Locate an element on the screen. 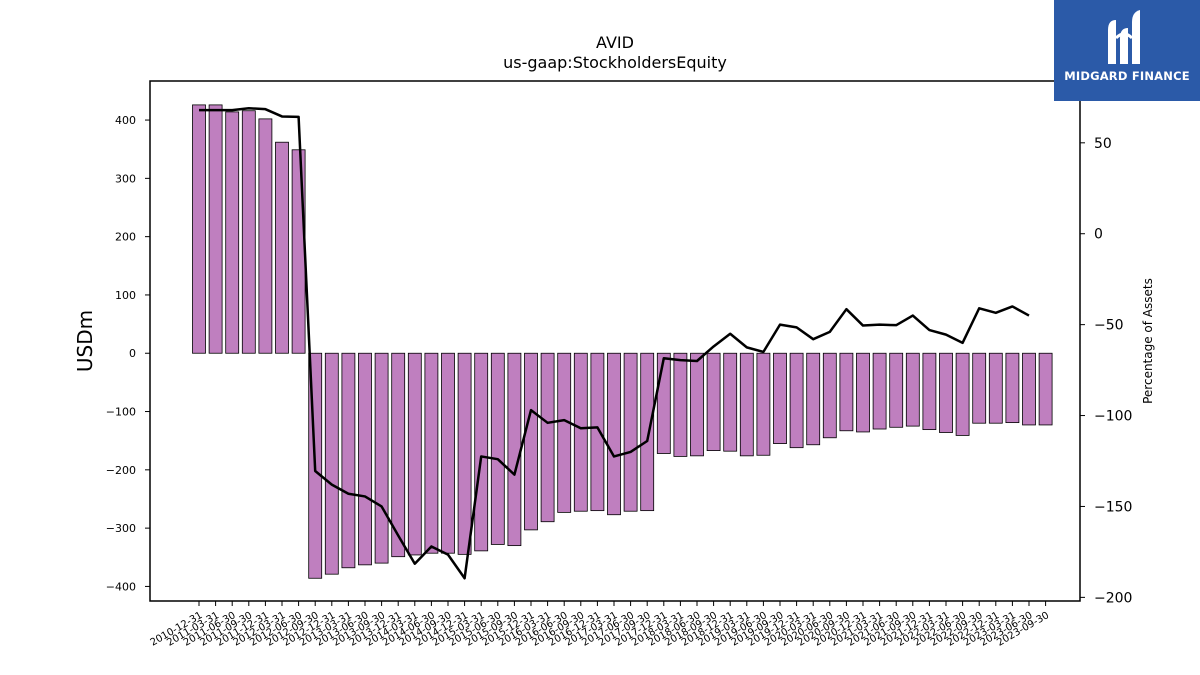 This screenshot has width=1200, height=675. left-axis: 400 300 200 100 0 −100 −200 −300 −400 is located at coordinates (128, 353).